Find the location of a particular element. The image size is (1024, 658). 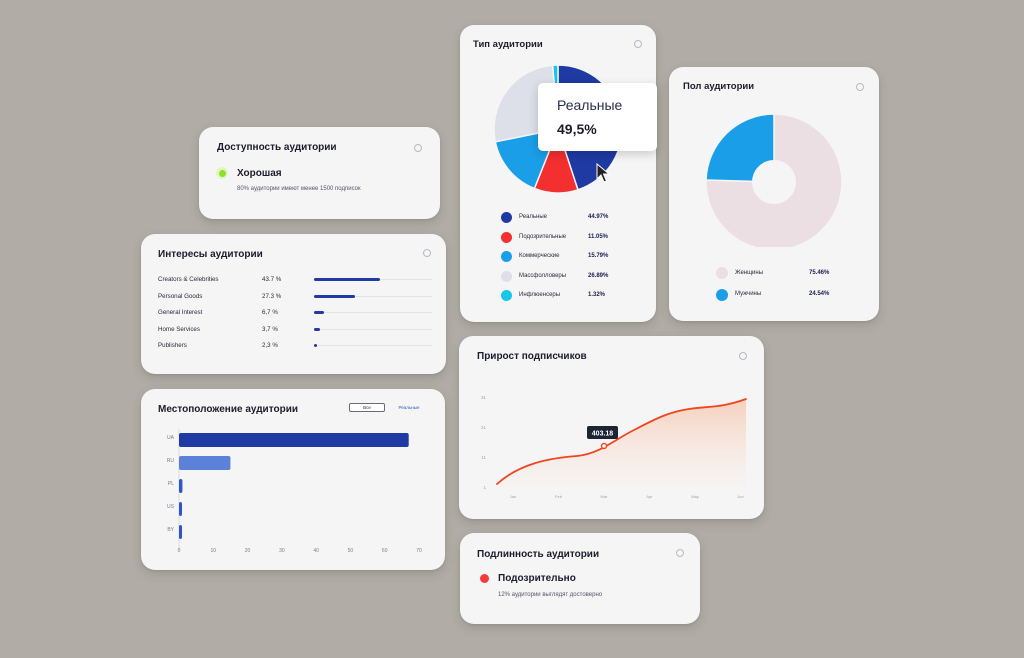

growth-x-tick: Mar is located at coordinates (605, 496).